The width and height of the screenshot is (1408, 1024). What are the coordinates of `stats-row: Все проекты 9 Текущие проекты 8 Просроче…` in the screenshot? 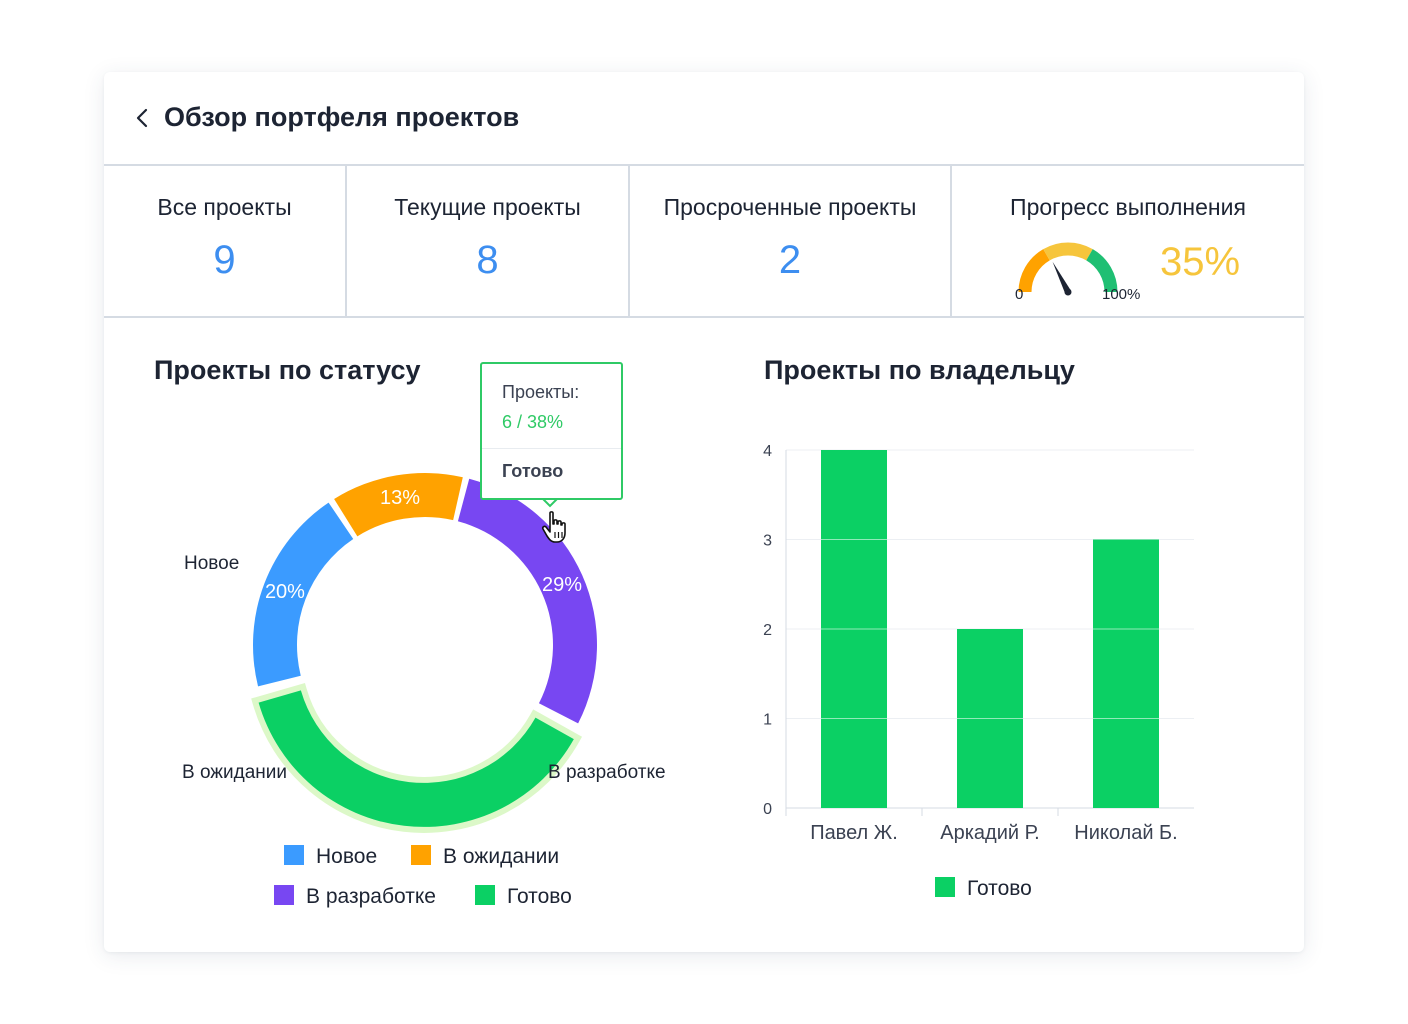 It's located at (704, 242).